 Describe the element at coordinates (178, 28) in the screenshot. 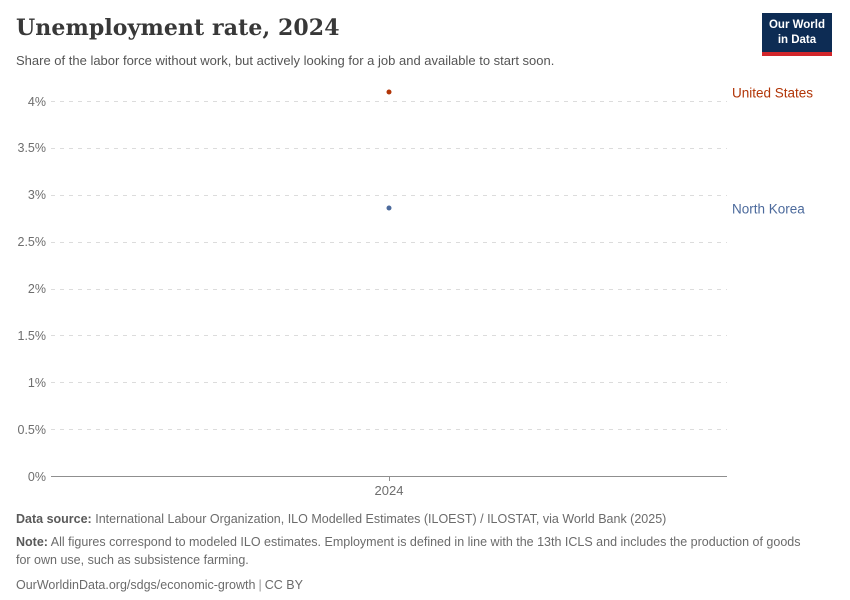

I see `page-title: Unemployment rate, 2024` at that location.